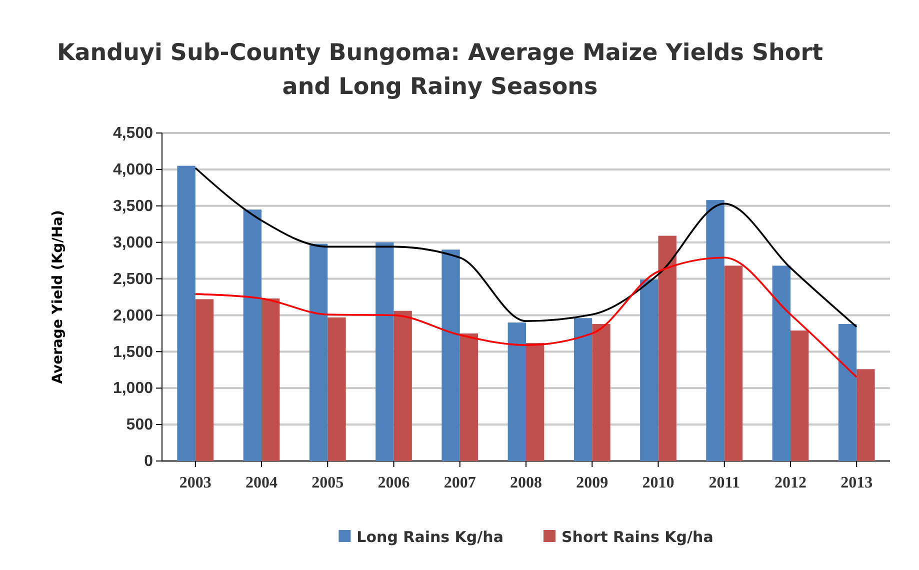  What do you see at coordinates (328, 483) in the screenshot?
I see `x-tick-label: 2005` at bounding box center [328, 483].